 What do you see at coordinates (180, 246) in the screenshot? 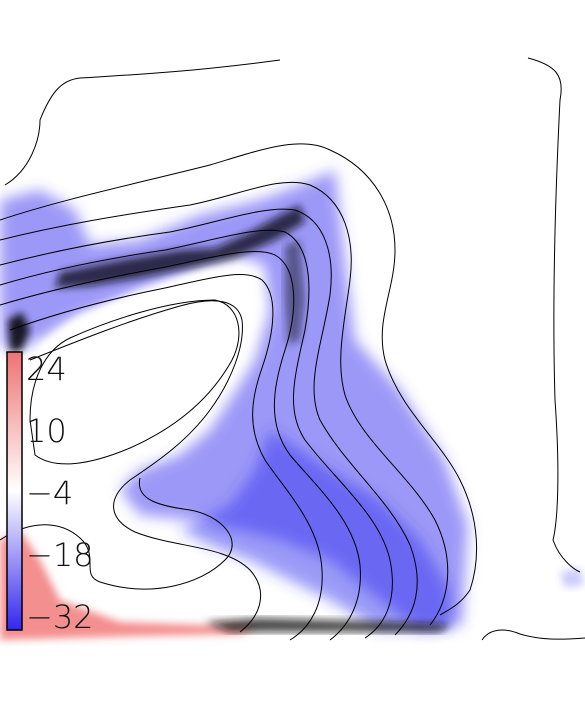
I see `heatmap-region-dark-ridge` at bounding box center [180, 246].